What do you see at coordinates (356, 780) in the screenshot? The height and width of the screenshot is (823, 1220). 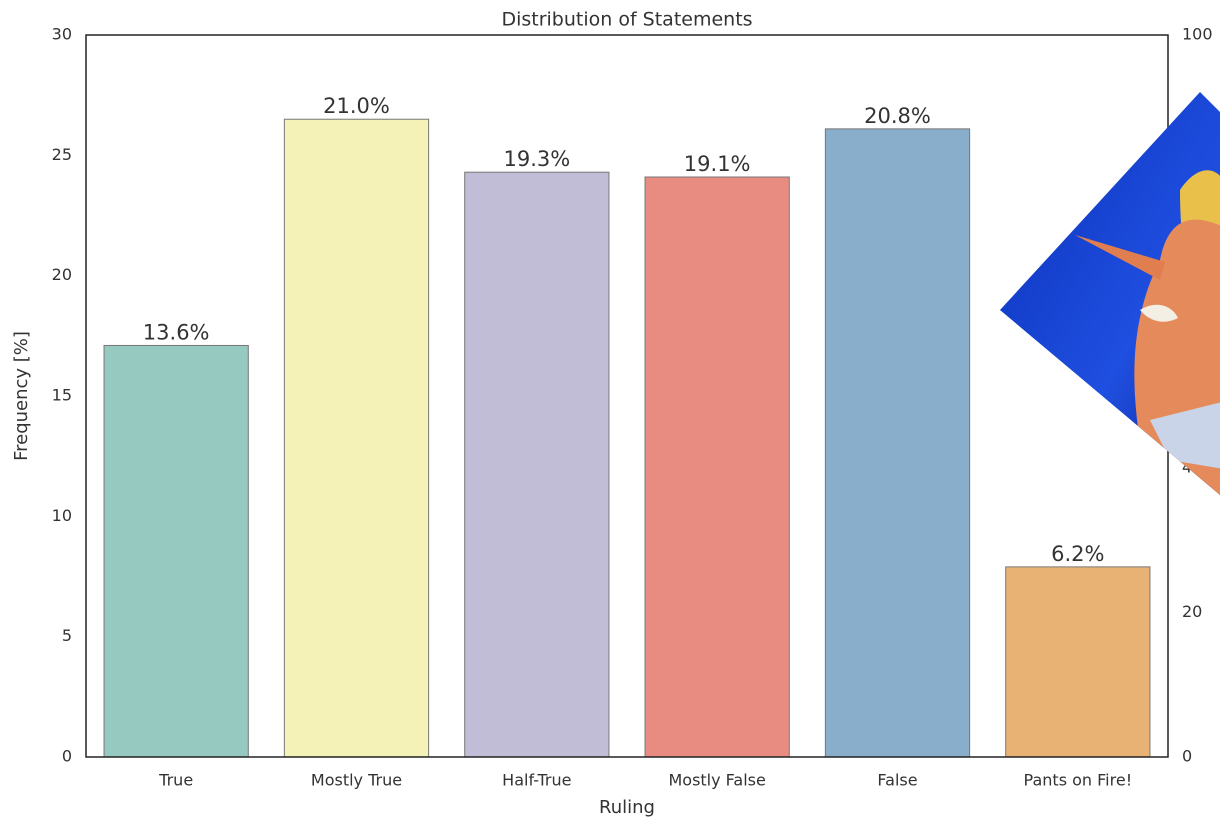 I see `x-tick-label: Mostly True` at bounding box center [356, 780].